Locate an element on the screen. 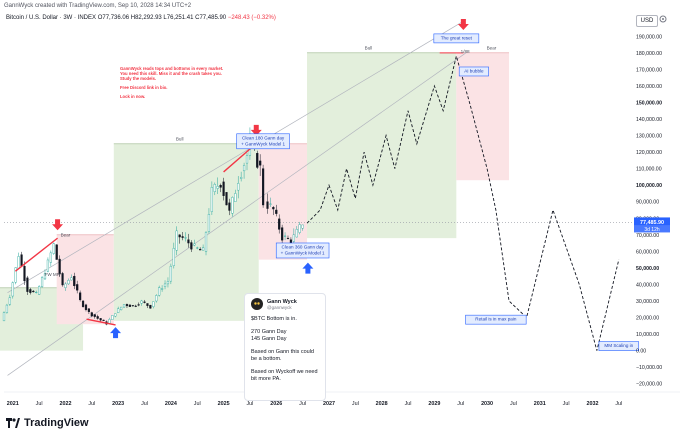  x-tick-label: 2030 is located at coordinates (487, 404).